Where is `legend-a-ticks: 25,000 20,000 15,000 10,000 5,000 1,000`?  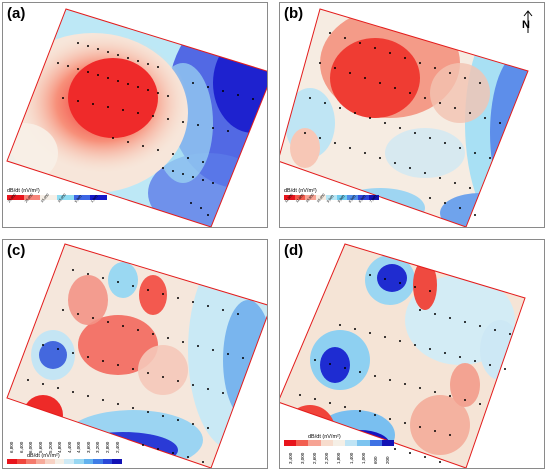 legend-a-ticks: 25,000 20,000 15,000 10,000 5,000 1,000 is located at coordinates (57, 202).